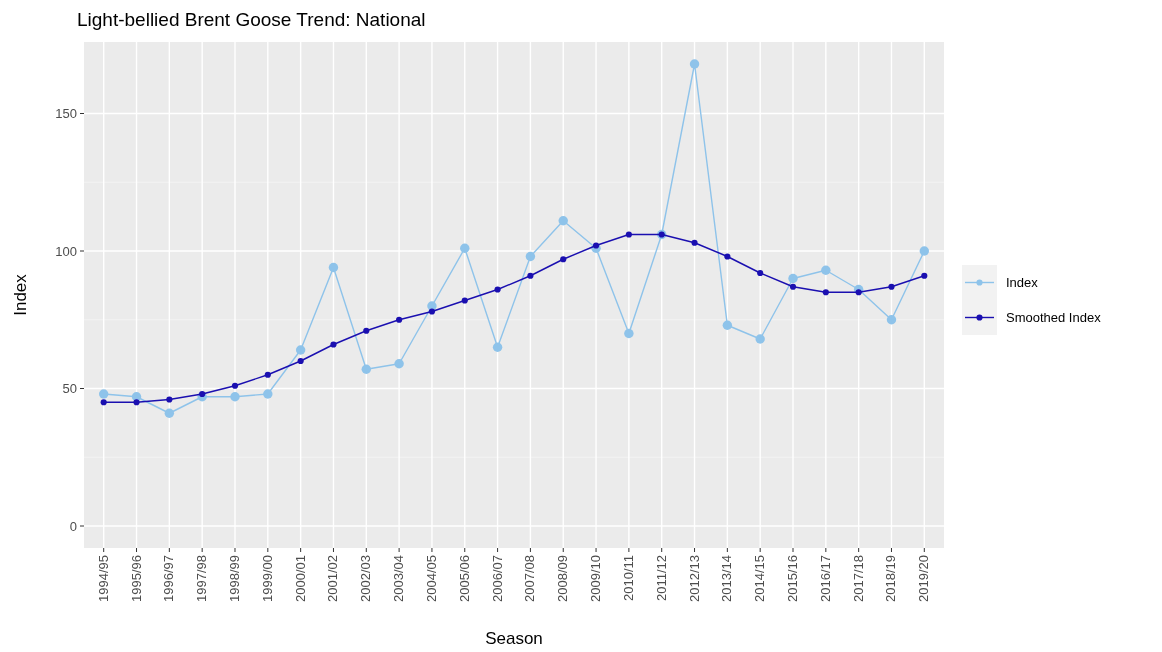  Describe the element at coordinates (69, 389) in the screenshot. I see `y-tick-label: 50` at that location.